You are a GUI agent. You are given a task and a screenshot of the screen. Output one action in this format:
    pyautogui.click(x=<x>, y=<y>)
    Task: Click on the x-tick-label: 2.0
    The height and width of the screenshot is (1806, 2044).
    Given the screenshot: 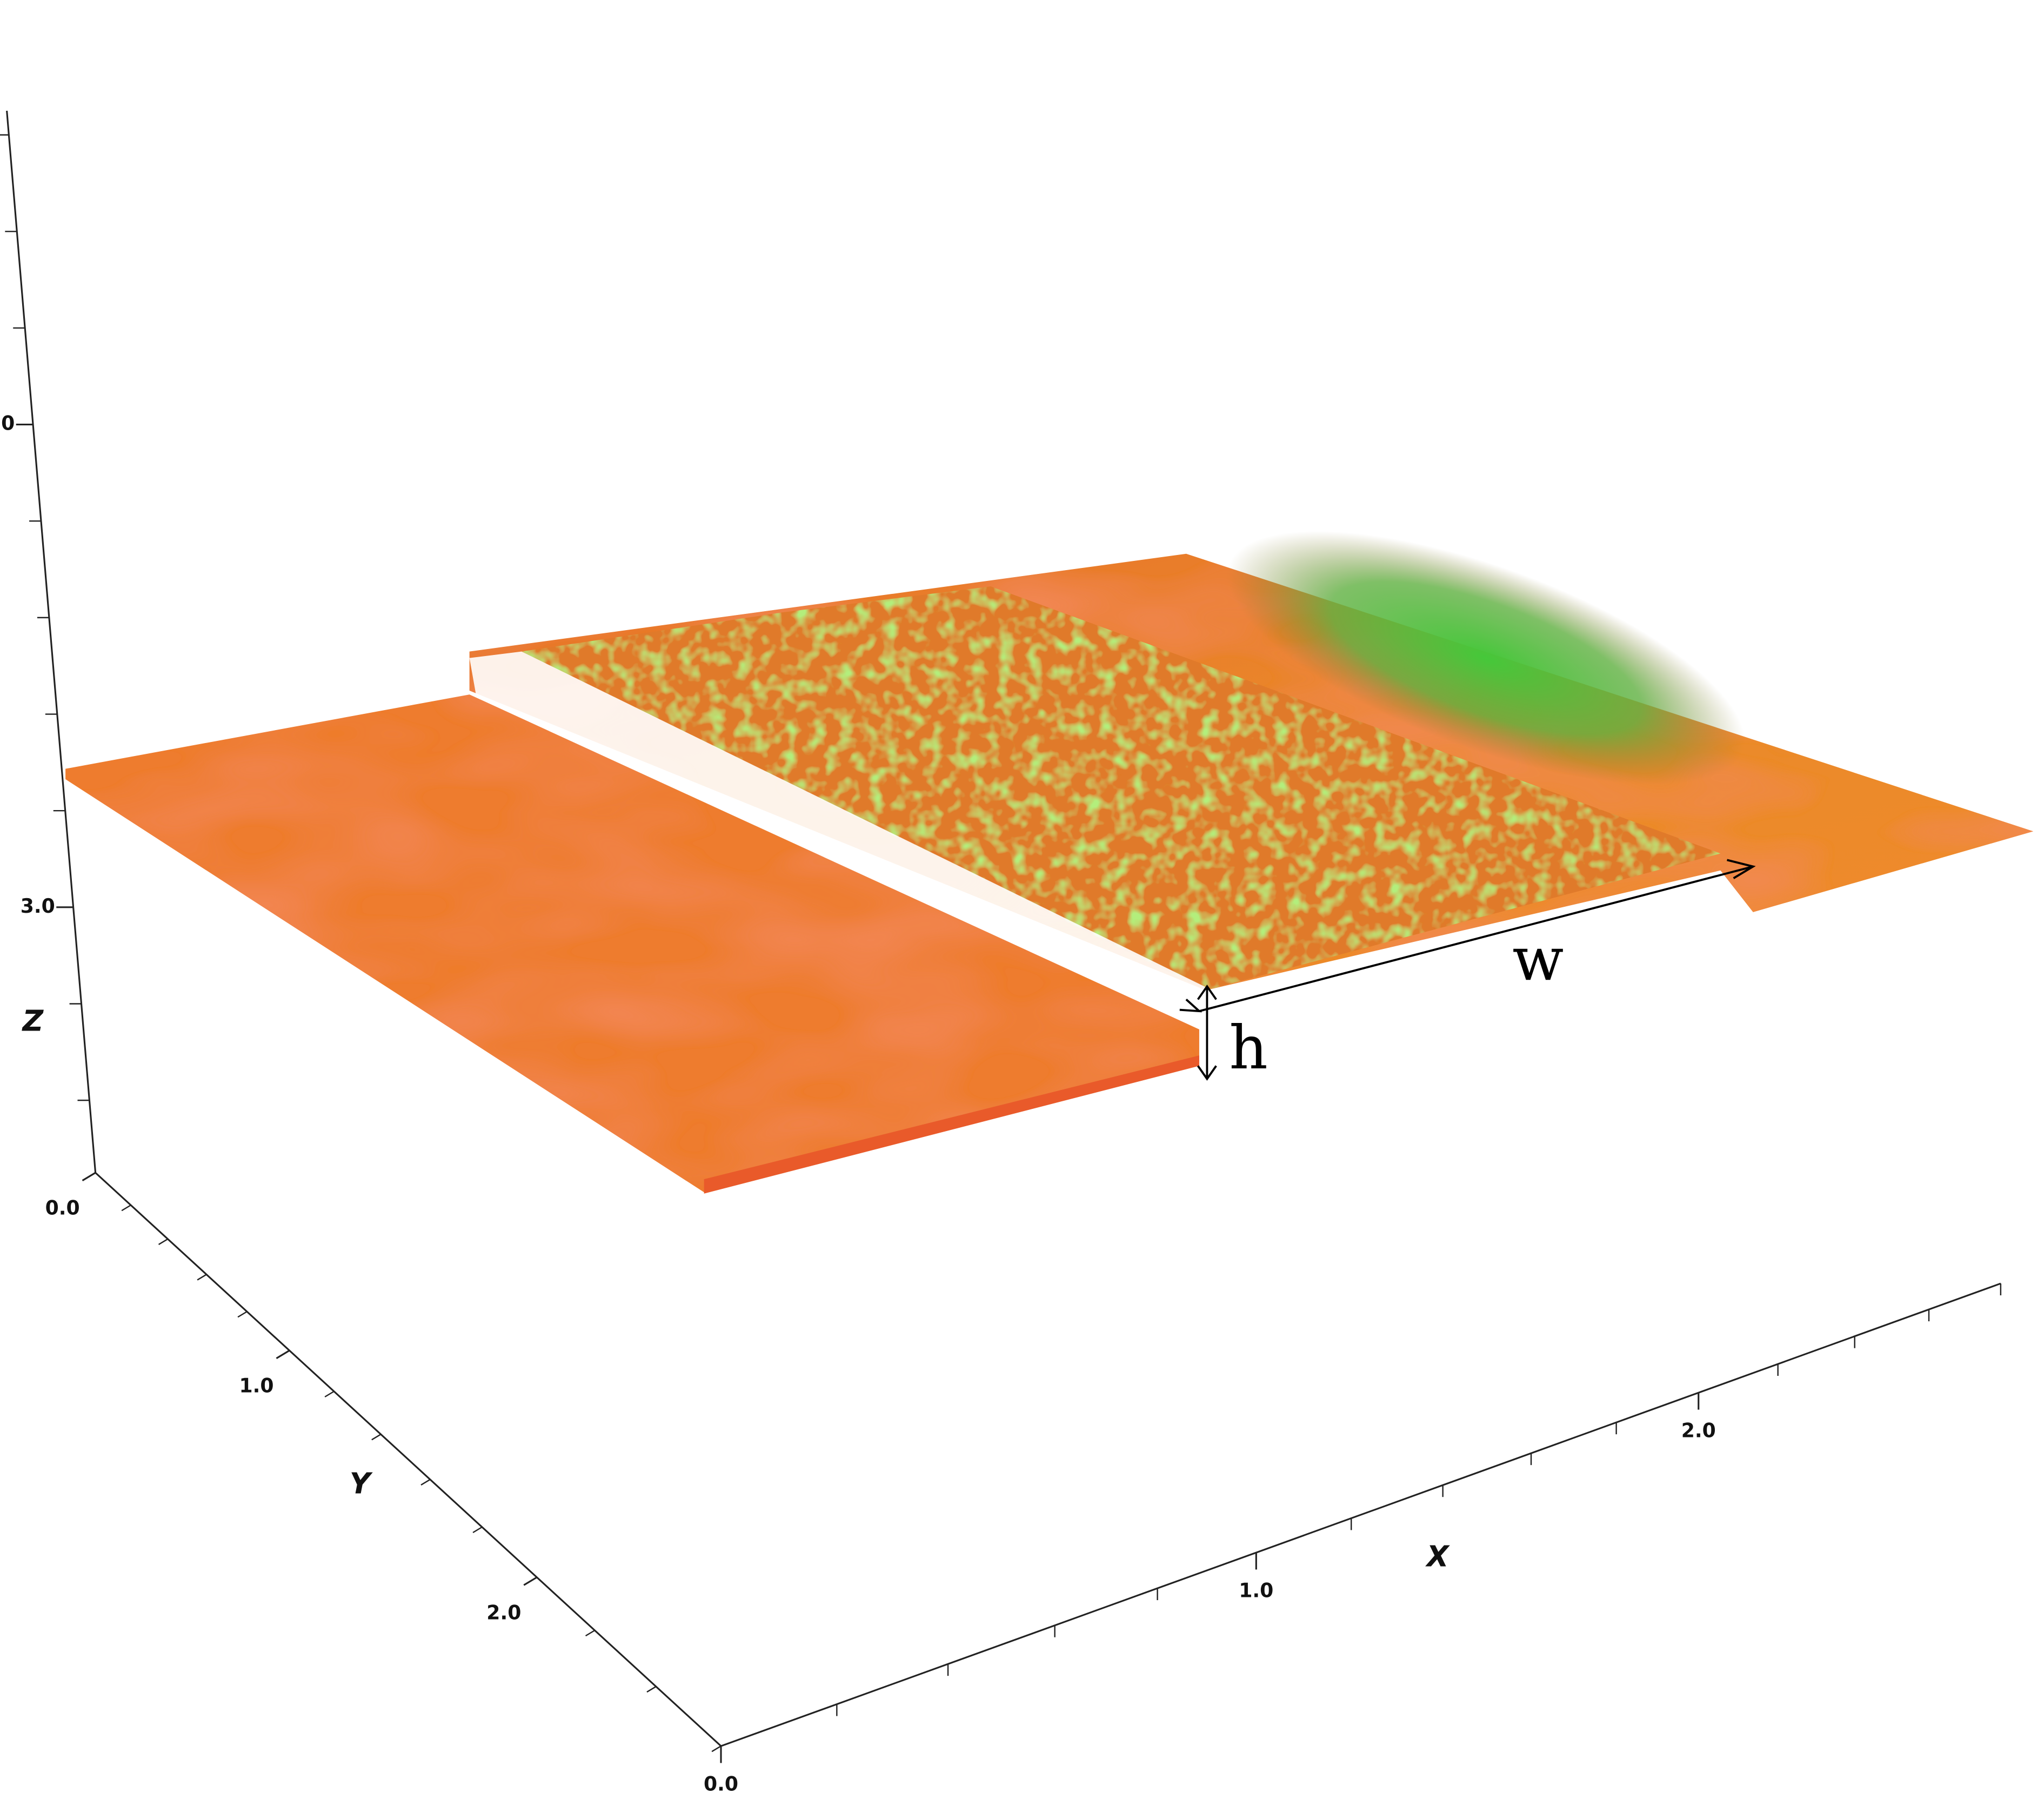 What is the action you would take?
    pyautogui.click(x=1698, y=1430)
    